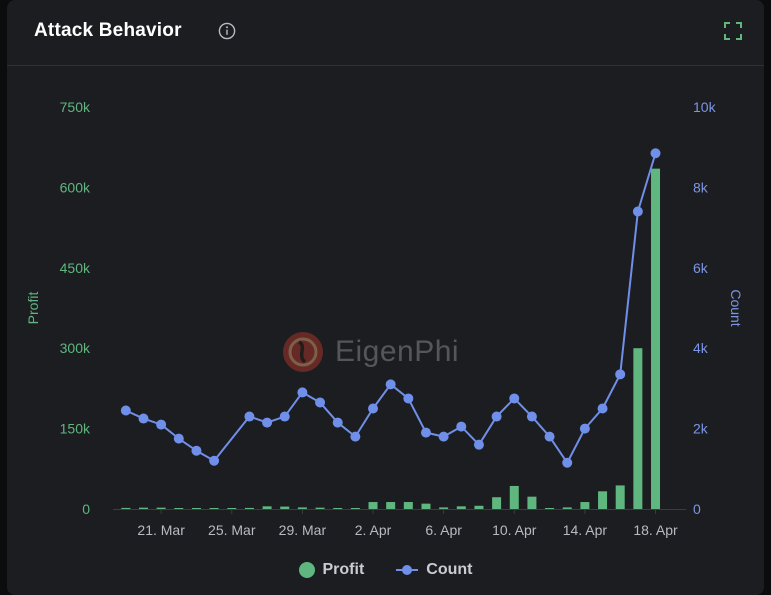 The image size is (771, 595). I want to click on watermark: EigenPhi, so click(370, 352).